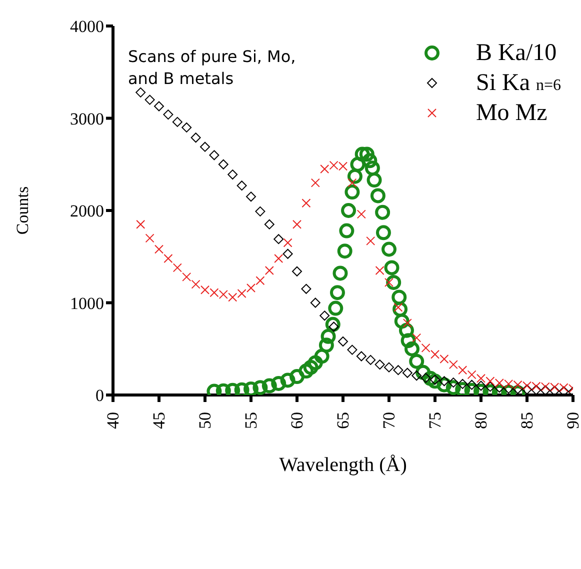 This screenshot has height=569, width=581. Describe the element at coordinates (87, 118) in the screenshot. I see `y-tick-label: 3000` at that location.